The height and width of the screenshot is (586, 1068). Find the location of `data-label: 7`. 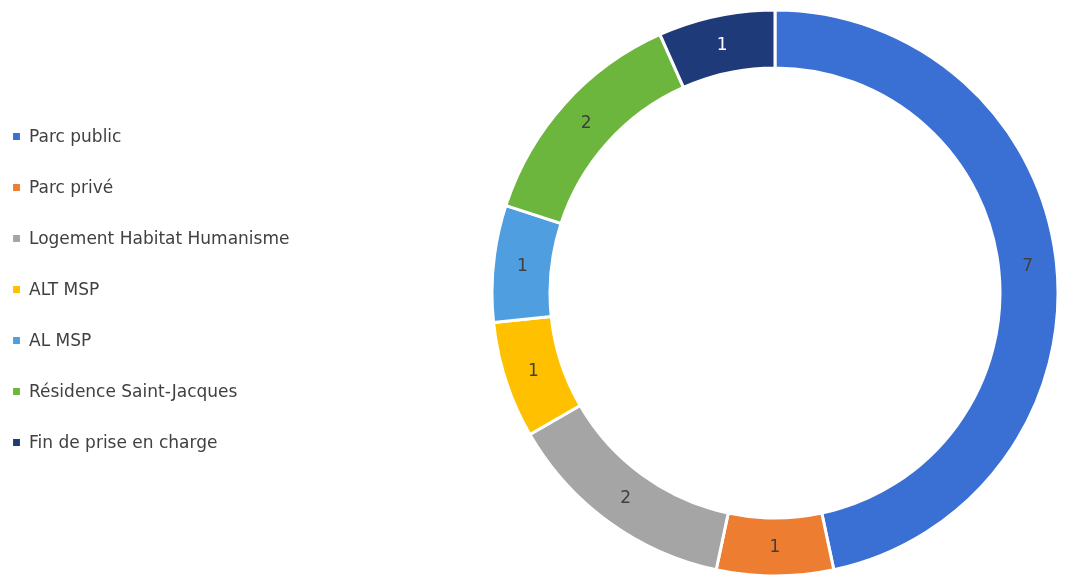

data-label: 7 is located at coordinates (1028, 265).